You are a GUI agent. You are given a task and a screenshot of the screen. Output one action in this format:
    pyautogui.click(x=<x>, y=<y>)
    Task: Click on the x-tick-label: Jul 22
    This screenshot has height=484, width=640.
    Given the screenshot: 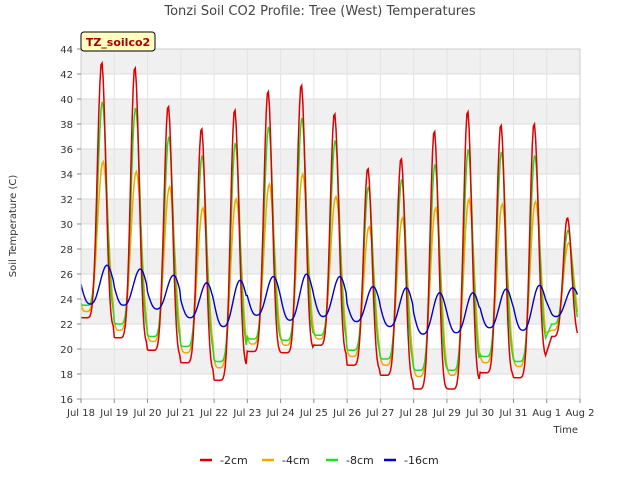 What is the action you would take?
    pyautogui.click(x=213, y=413)
    